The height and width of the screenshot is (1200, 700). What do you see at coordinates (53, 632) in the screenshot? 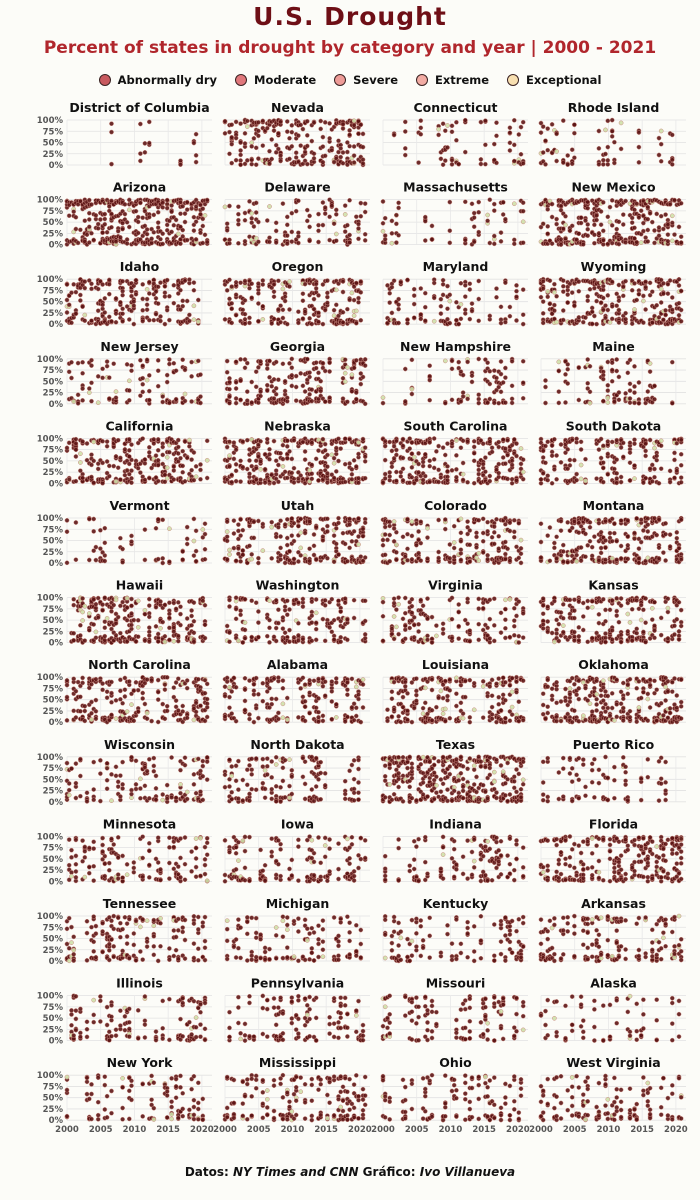
I see `y-tick-label: 25%` at bounding box center [53, 632].